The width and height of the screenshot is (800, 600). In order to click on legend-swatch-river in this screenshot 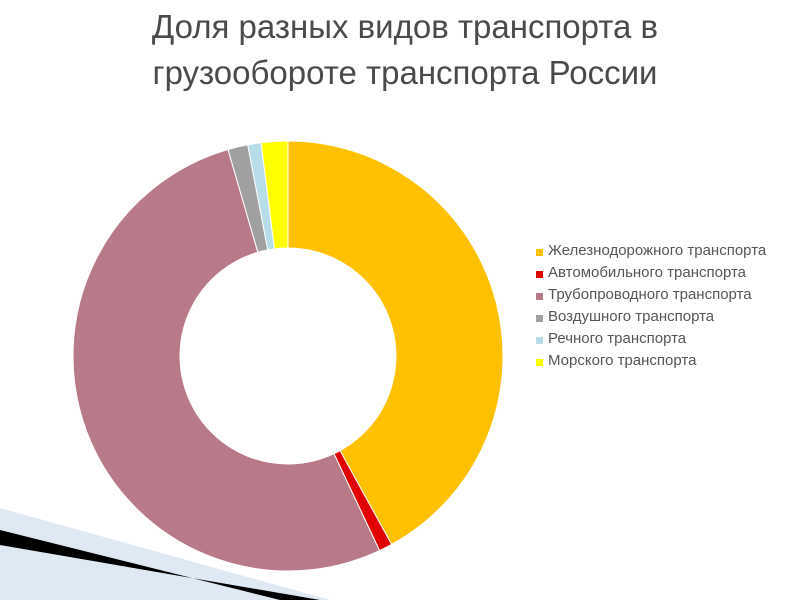, I will do `click(539, 340)`.